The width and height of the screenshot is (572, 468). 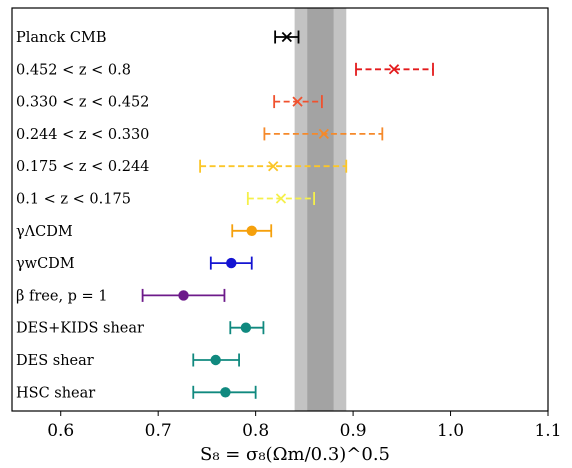 What do you see at coordinates (45, 264) in the screenshot?
I see `row-label: γwCDM` at bounding box center [45, 264].